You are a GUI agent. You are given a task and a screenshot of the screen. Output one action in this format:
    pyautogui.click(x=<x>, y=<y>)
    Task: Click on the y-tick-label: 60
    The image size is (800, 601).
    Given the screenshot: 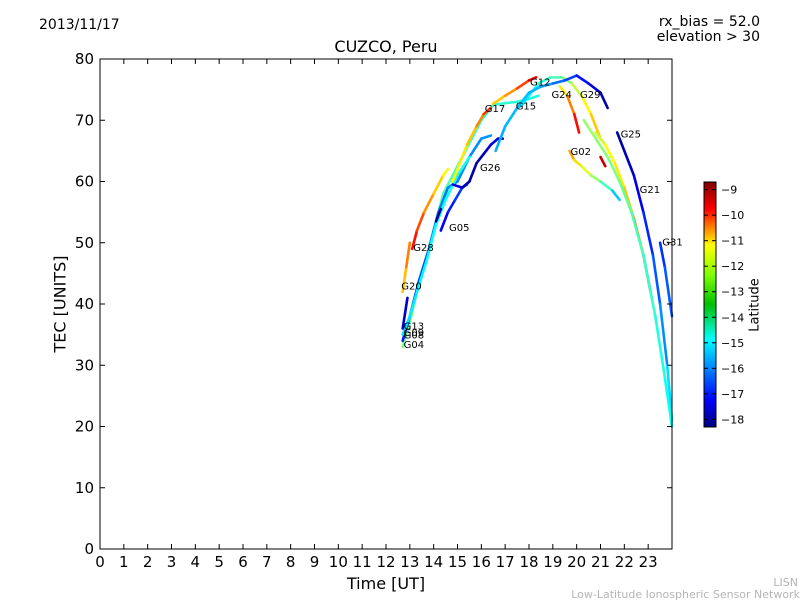 What is the action you would take?
    pyautogui.click(x=84, y=182)
    